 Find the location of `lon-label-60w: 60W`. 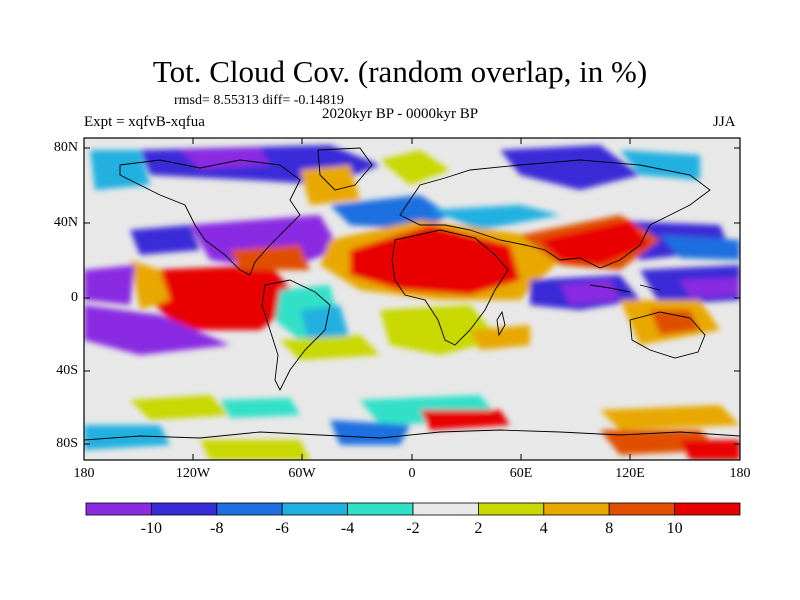

lon-label-60w: 60W is located at coordinates (302, 473).